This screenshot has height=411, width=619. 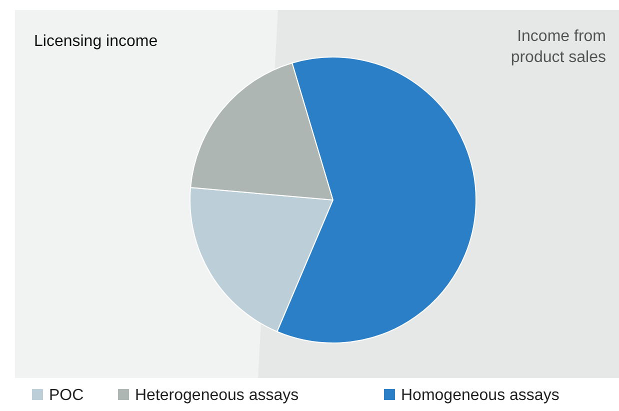 I want to click on text: Licensing income, so click(x=96, y=41).